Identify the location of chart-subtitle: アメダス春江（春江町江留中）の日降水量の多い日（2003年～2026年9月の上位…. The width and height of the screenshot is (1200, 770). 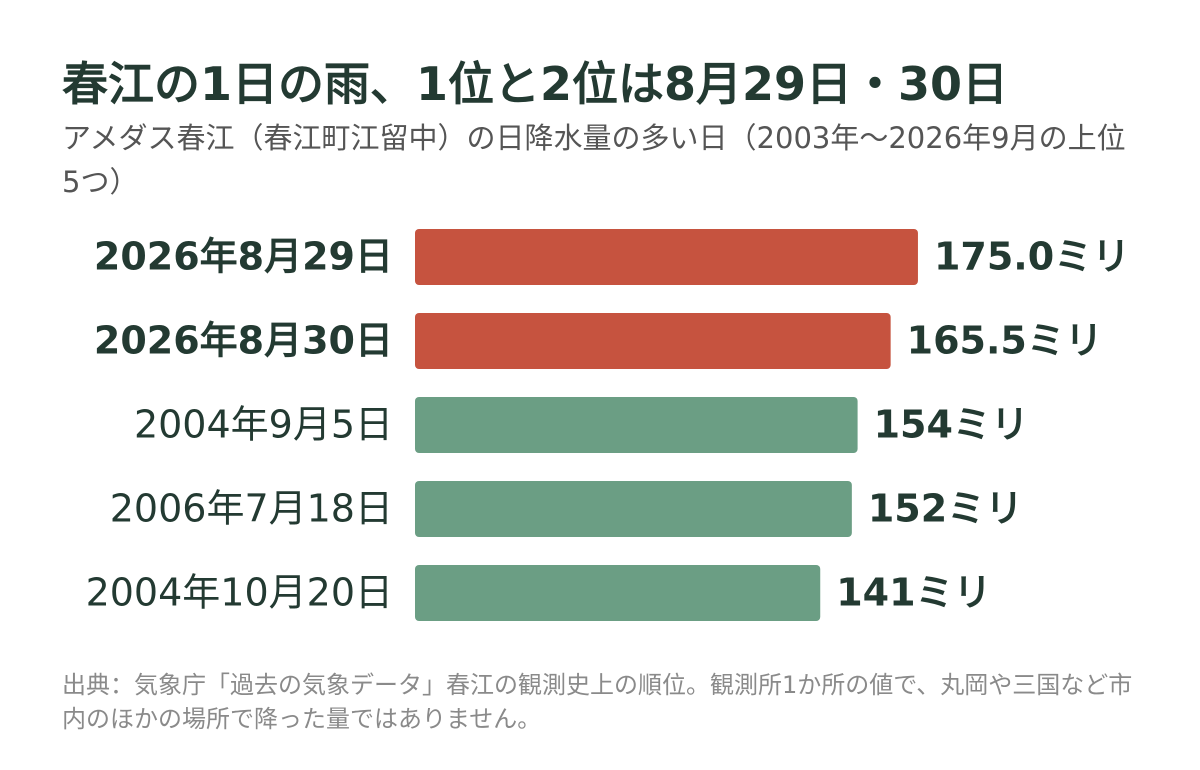
(594, 160).